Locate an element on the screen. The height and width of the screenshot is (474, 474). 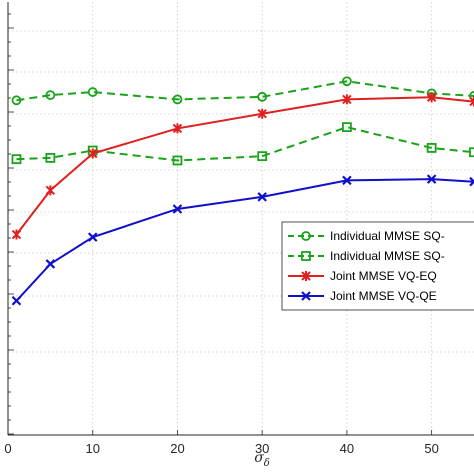
legend-label: Joint MMSE VQ-QE is located at coordinates (383, 296).